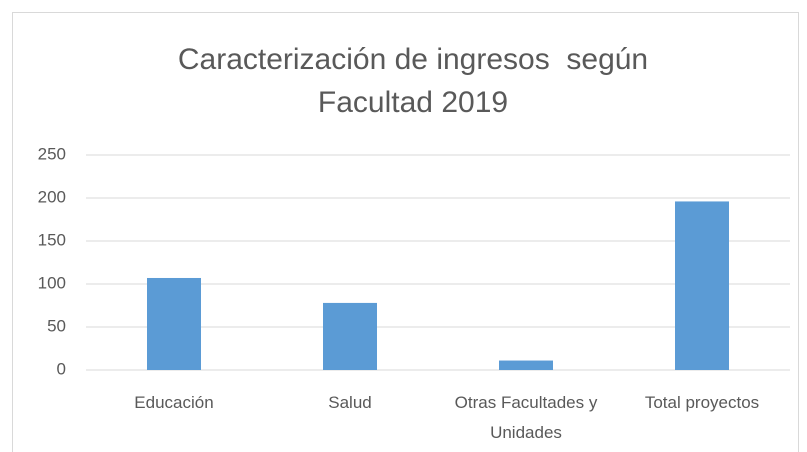 The image size is (807, 452). What do you see at coordinates (528, 417) in the screenshot?
I see `x-tick-label: Otras Facultades y Unidades` at bounding box center [528, 417].